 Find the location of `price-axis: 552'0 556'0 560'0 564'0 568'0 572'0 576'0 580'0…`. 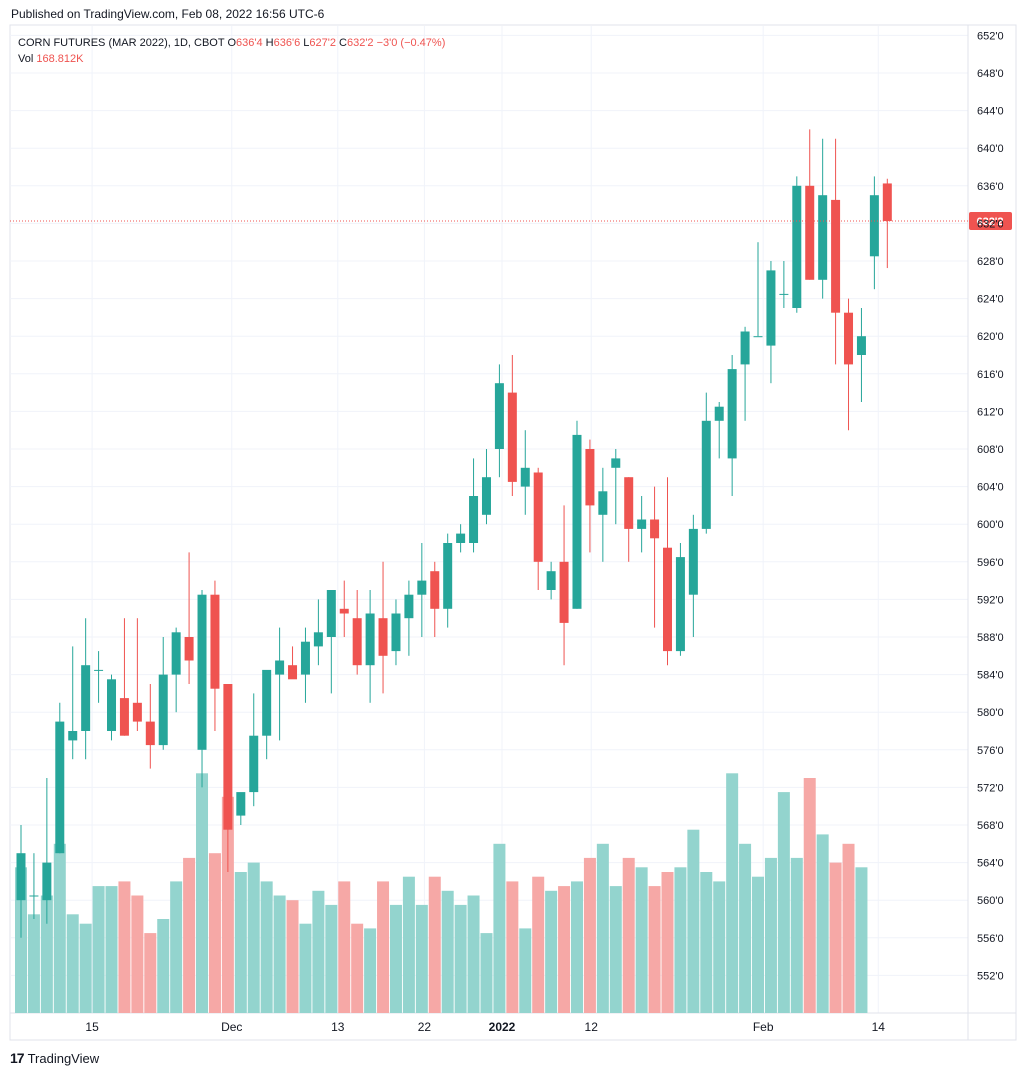

price-axis: 552'0 556'0 560'0 564'0 568'0 572'0 576'0 580'0… is located at coordinates (990, 506).